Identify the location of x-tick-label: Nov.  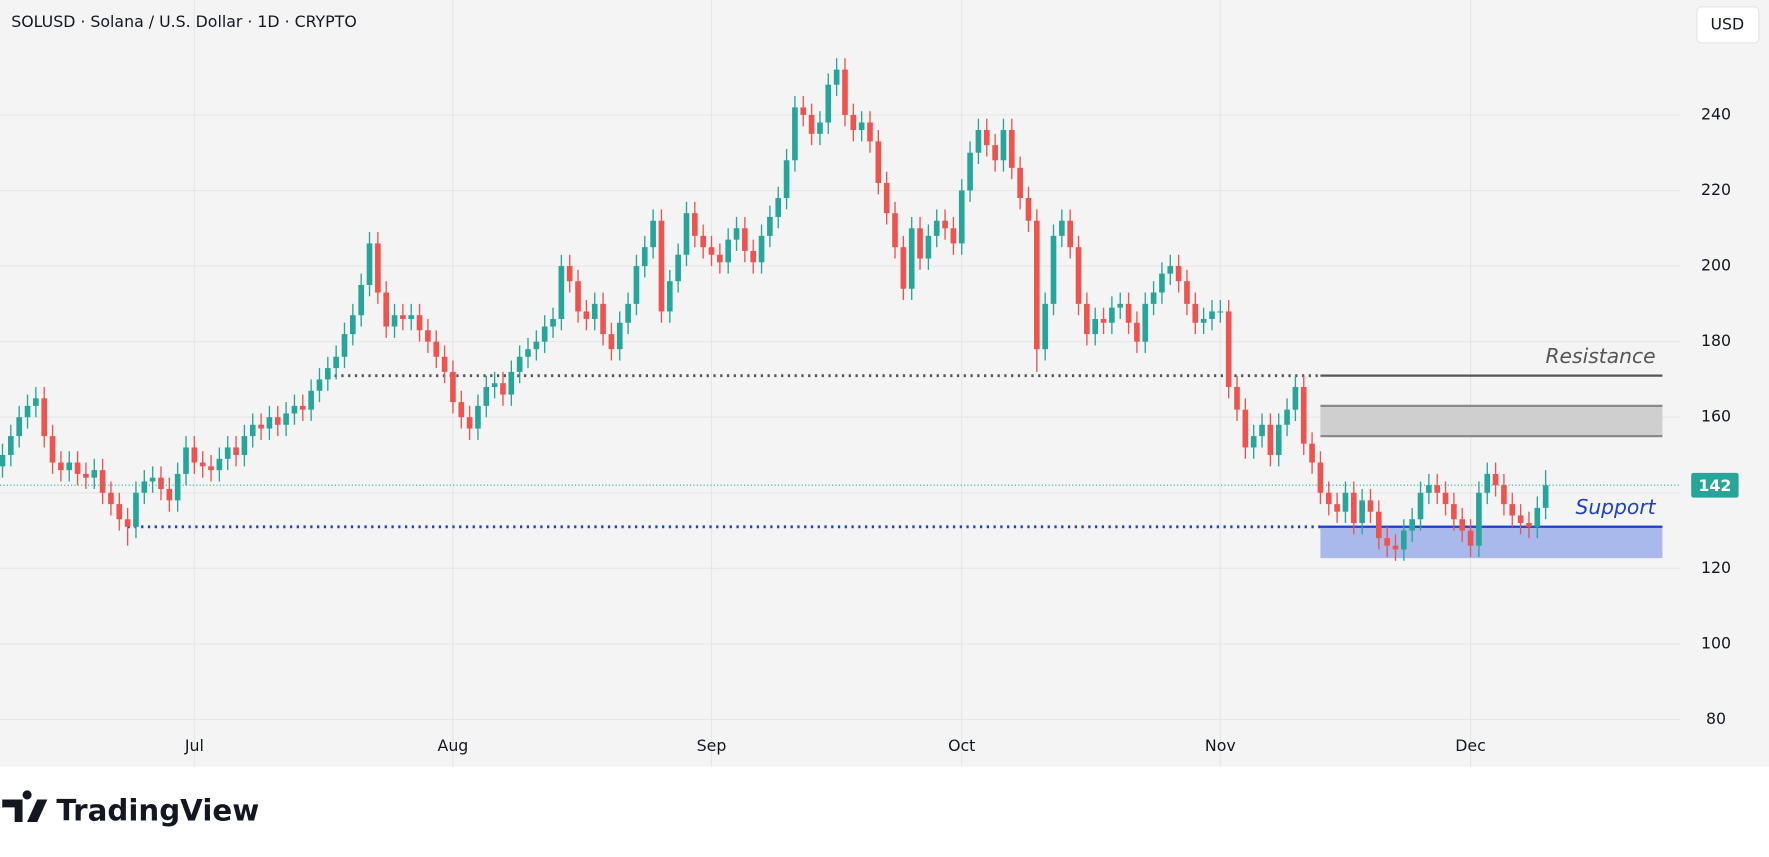
(1220, 745).